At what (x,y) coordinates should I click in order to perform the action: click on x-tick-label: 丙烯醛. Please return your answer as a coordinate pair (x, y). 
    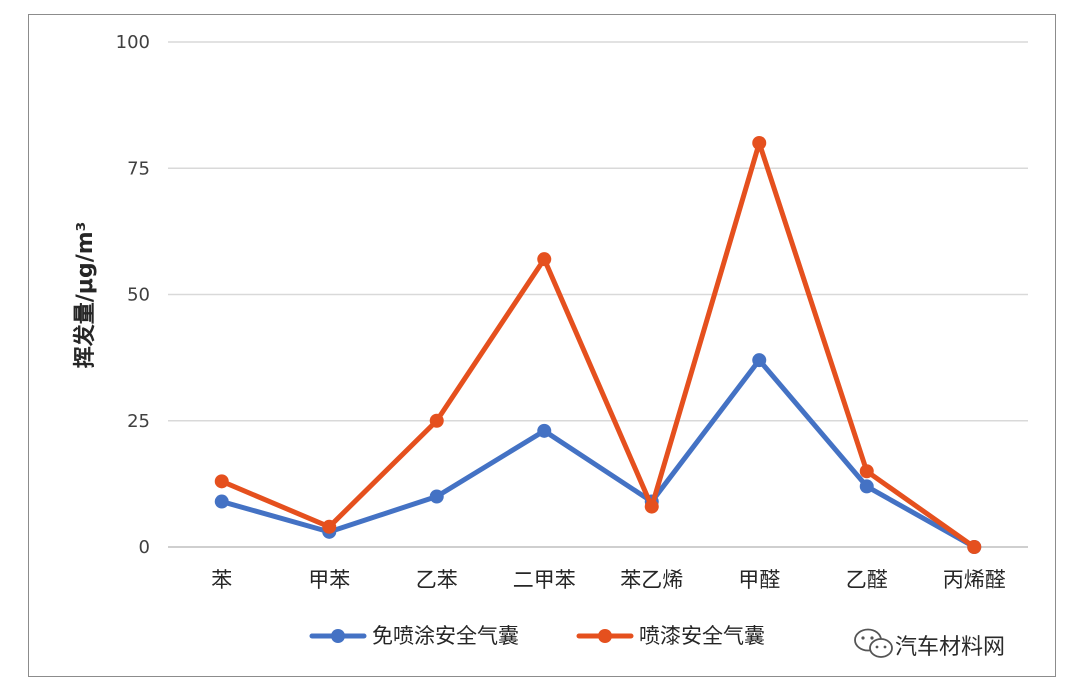
    Looking at the image, I should click on (974, 580).